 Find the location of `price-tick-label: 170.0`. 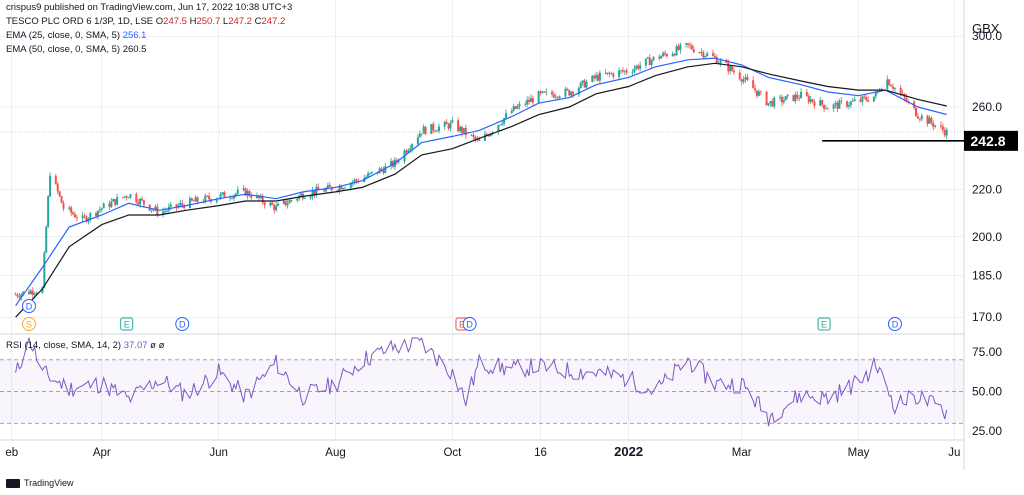

price-tick-label: 170.0 is located at coordinates (987, 317).